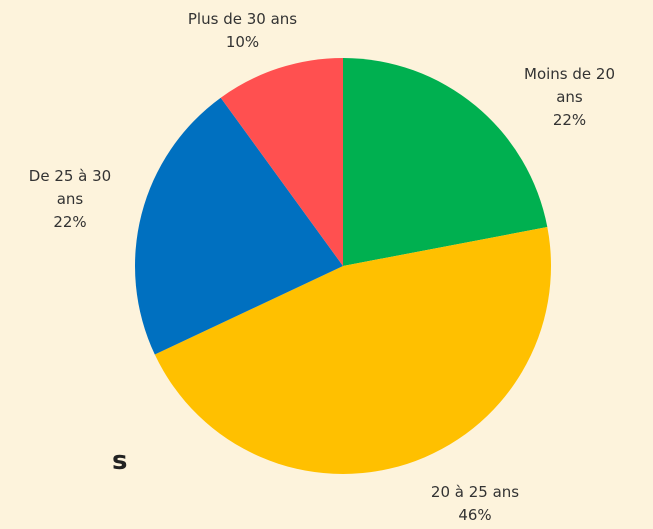 This screenshot has width=653, height=529. What do you see at coordinates (242, 42) in the screenshot?
I see `value-label: 10%` at bounding box center [242, 42].